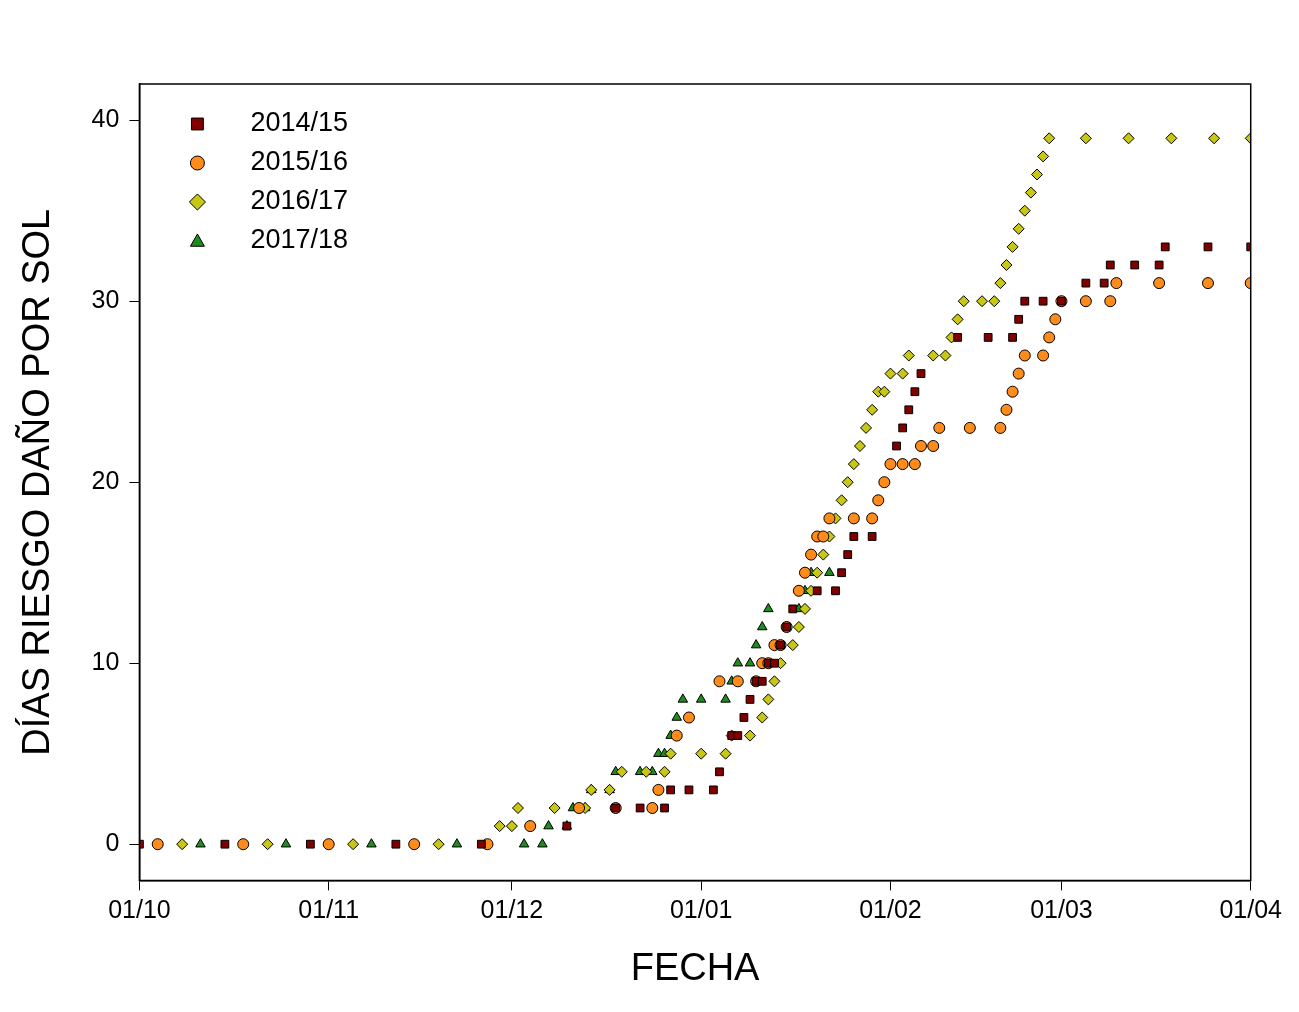 This screenshot has height=1012, width=1299. What do you see at coordinates (299, 239) in the screenshot?
I see `legend-label: 2017/18` at bounding box center [299, 239].